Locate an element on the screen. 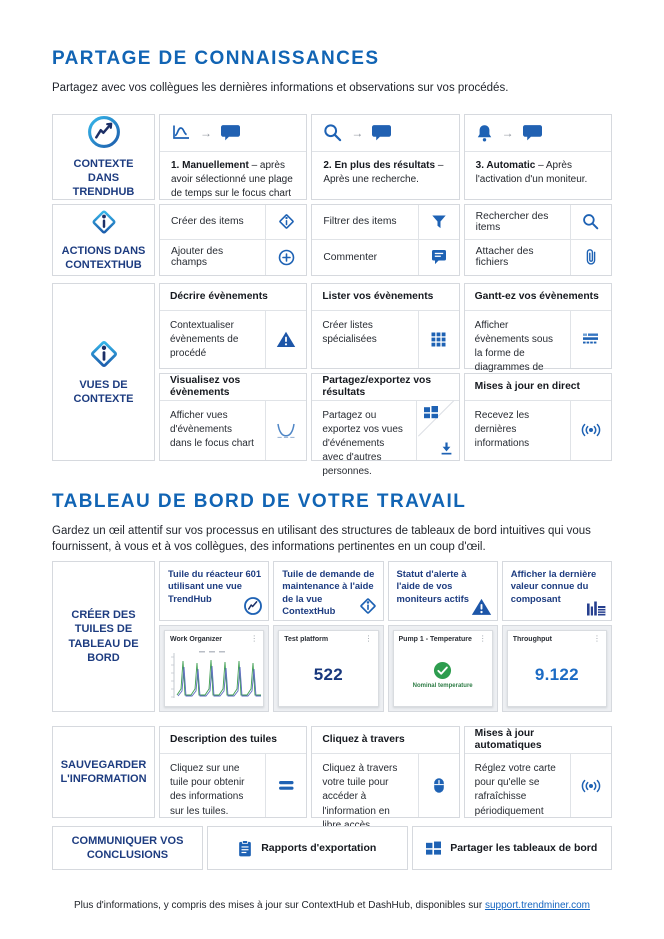 The width and height of the screenshot is (664, 939). step-search-icons: → is located at coordinates (385, 133).